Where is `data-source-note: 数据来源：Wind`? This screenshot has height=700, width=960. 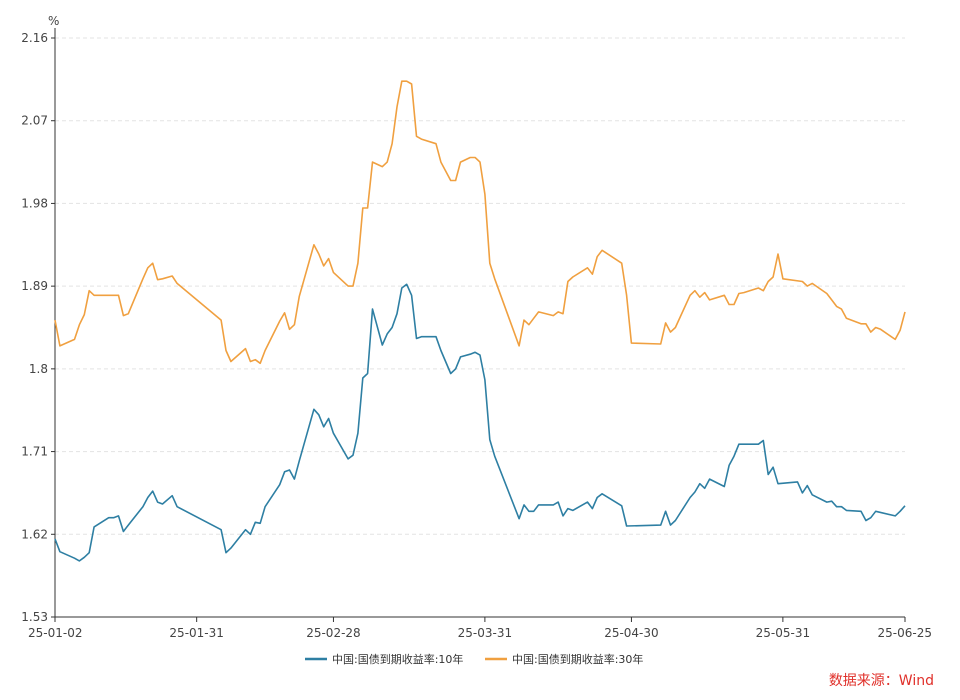 data-source-note: 数据来源：Wind is located at coordinates (881, 681).